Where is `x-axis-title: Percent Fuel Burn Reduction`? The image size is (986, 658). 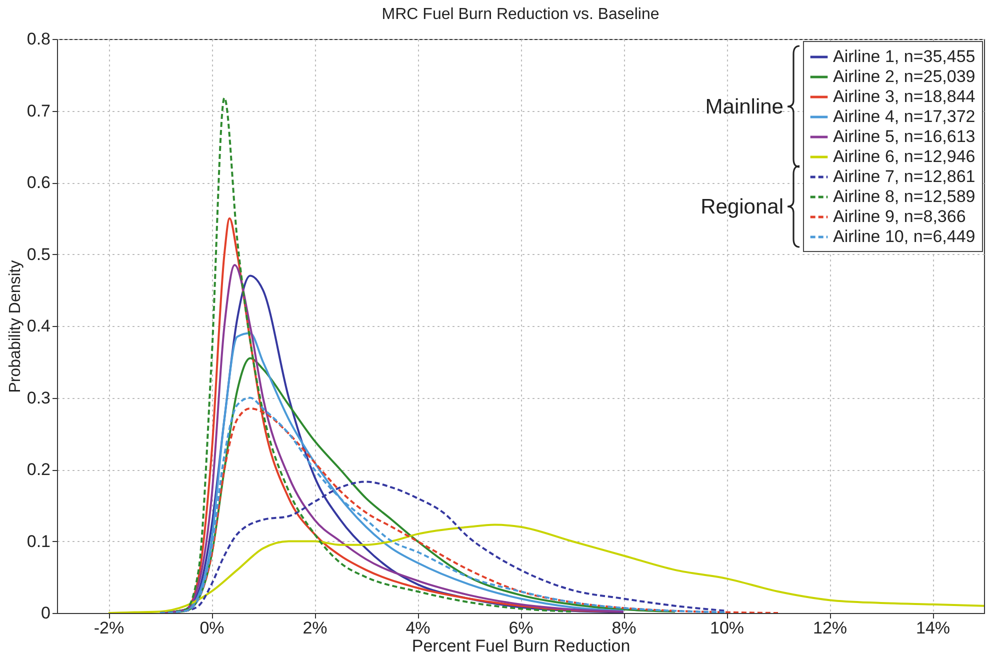
x-axis-title: Percent Fuel Burn Reduction is located at coordinates (521, 646).